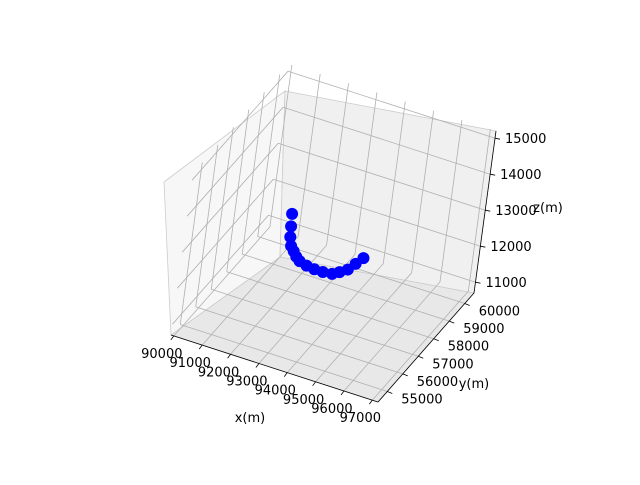 This screenshot has height=485, width=640. I want to click on z-axis-line, so click(485, 212).